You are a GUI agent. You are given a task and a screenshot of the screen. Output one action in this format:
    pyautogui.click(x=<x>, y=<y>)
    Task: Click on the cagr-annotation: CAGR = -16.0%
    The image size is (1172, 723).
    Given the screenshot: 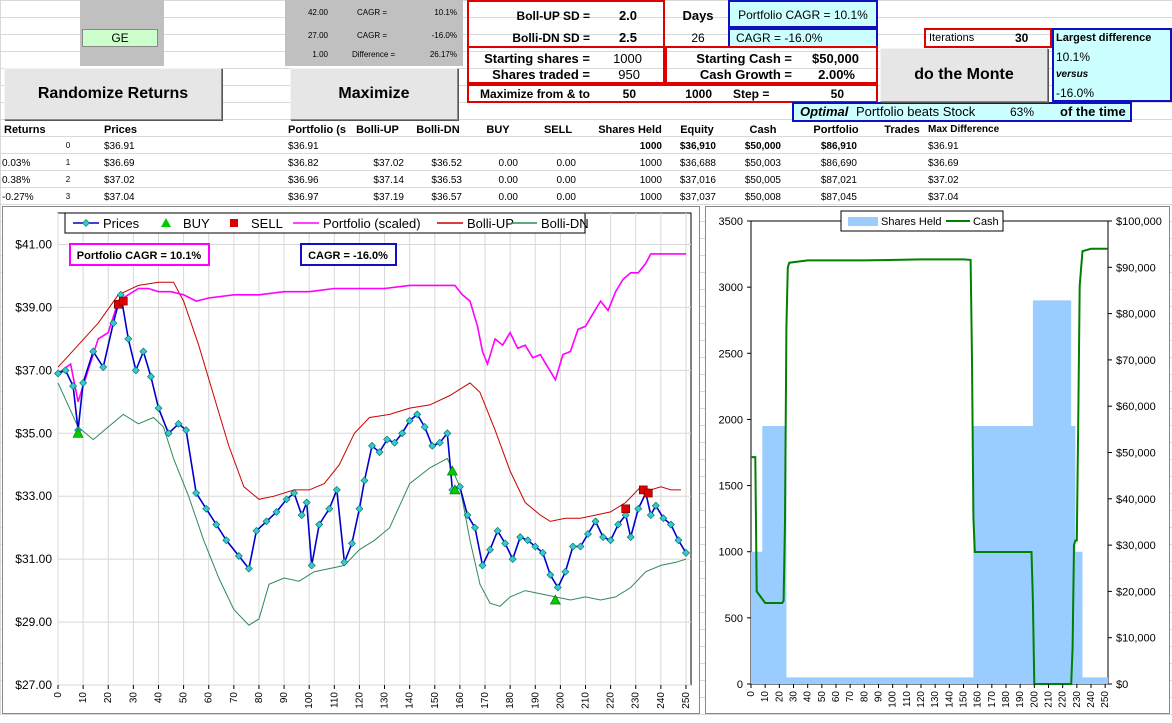 What is the action you would take?
    pyautogui.click(x=348, y=256)
    